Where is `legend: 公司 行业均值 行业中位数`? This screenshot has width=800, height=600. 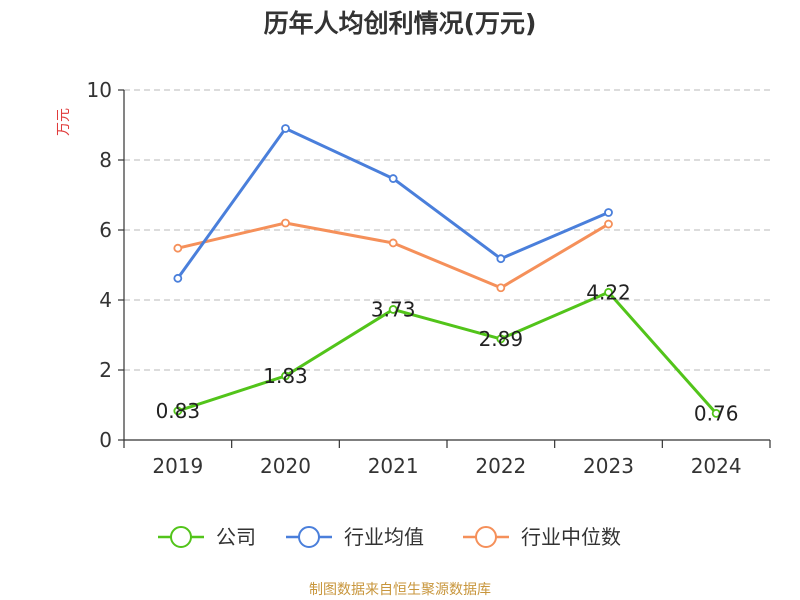 legend: 公司 行业均值 行业中位数 is located at coordinates (389, 537).